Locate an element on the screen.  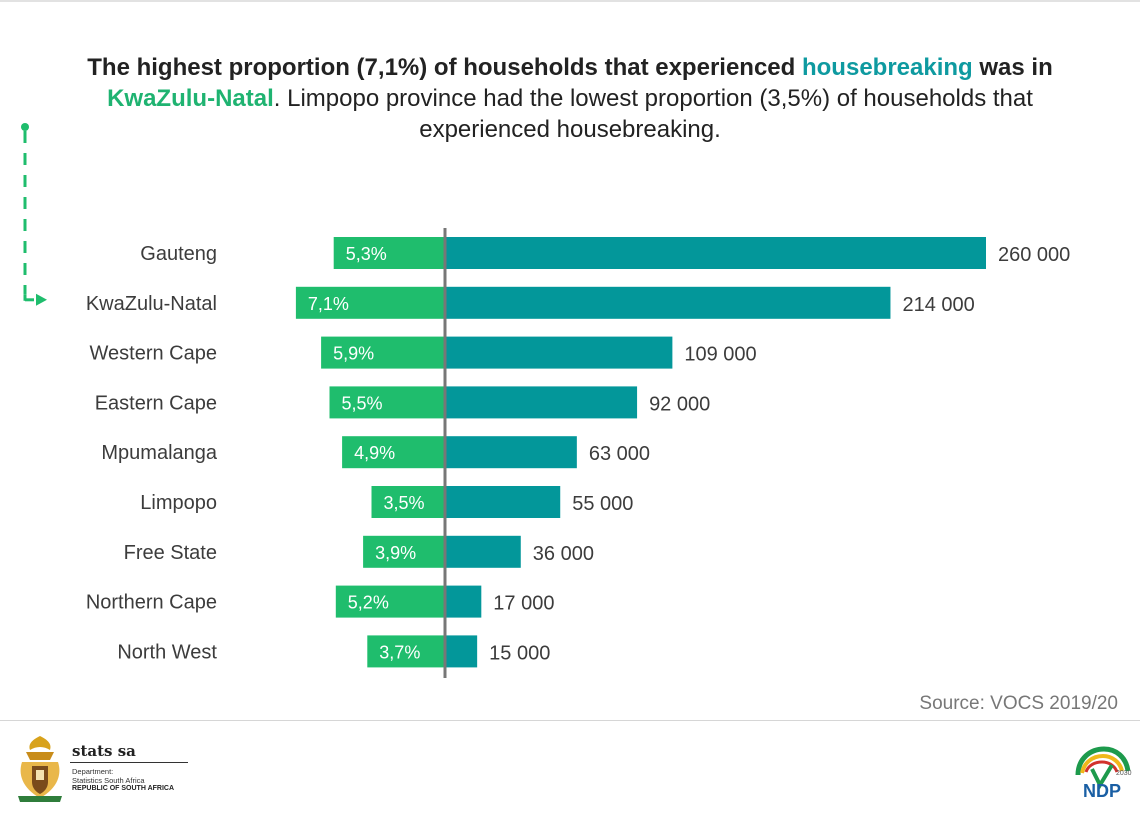
category-label: Eastern Cape is located at coordinates (156, 403).